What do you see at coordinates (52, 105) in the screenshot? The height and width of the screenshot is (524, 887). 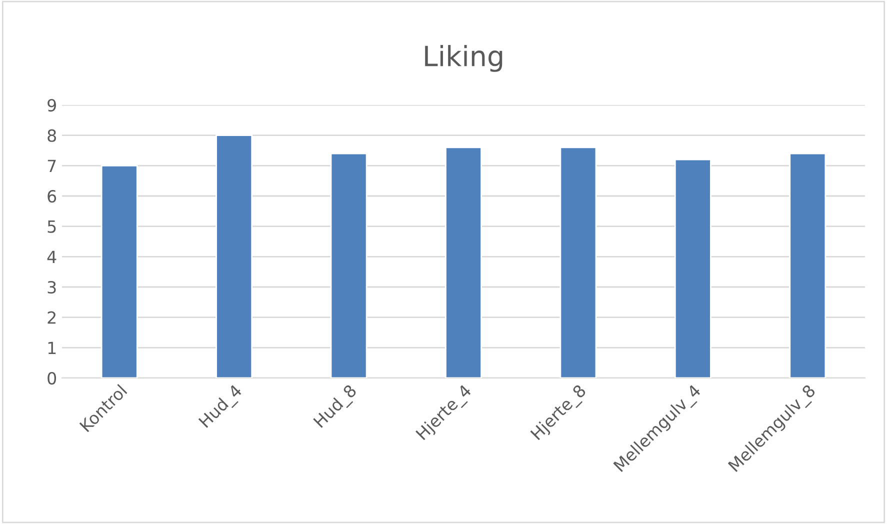 I see `y-tick-label: 9` at bounding box center [52, 105].